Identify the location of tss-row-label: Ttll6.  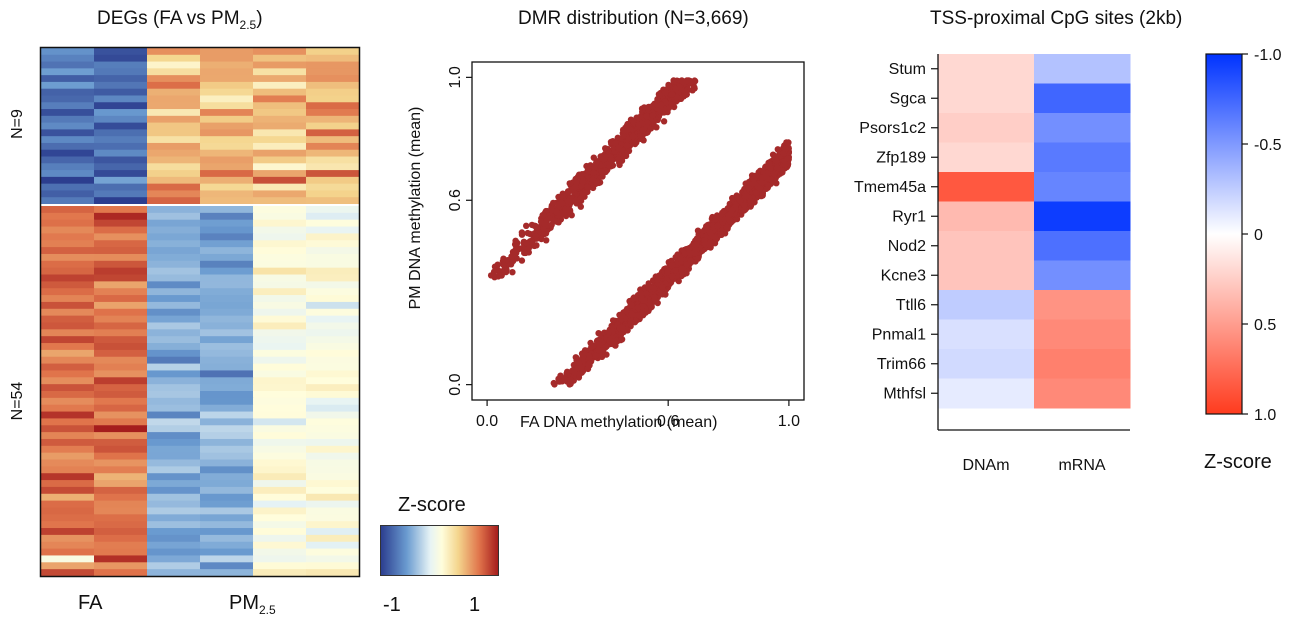
(911, 305).